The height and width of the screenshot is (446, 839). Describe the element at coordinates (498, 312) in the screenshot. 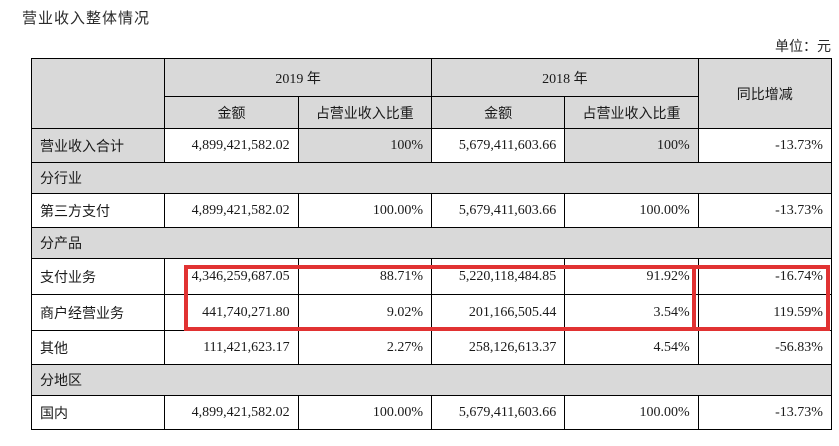

I see `amount-2018-cell: 201,166,505.44` at that location.